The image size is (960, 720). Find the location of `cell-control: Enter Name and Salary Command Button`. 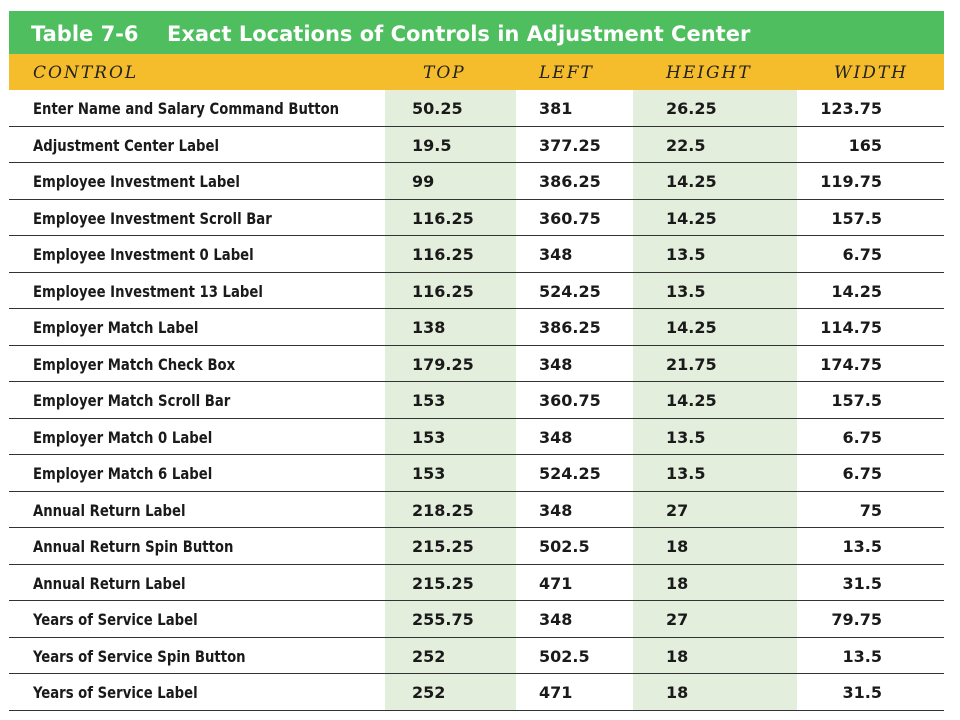

cell-control: Enter Name and Salary Command Button is located at coordinates (186, 108).